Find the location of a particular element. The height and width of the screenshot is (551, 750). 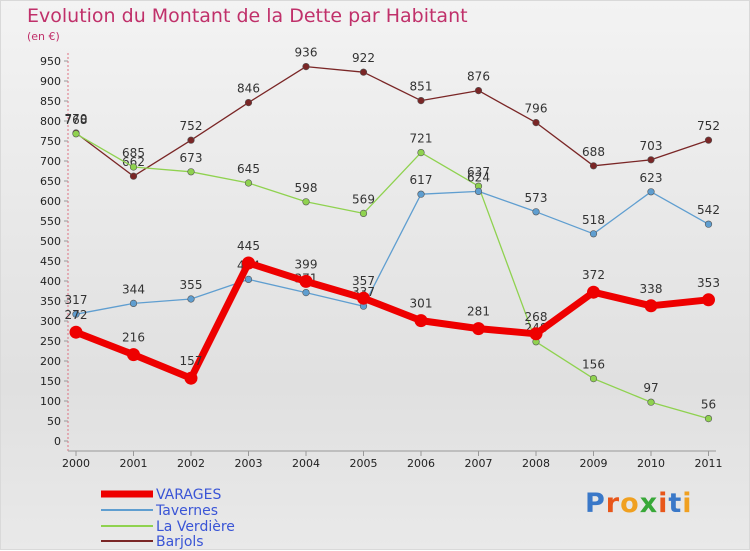

x-tick-label: 2011 is located at coordinates (709, 463).